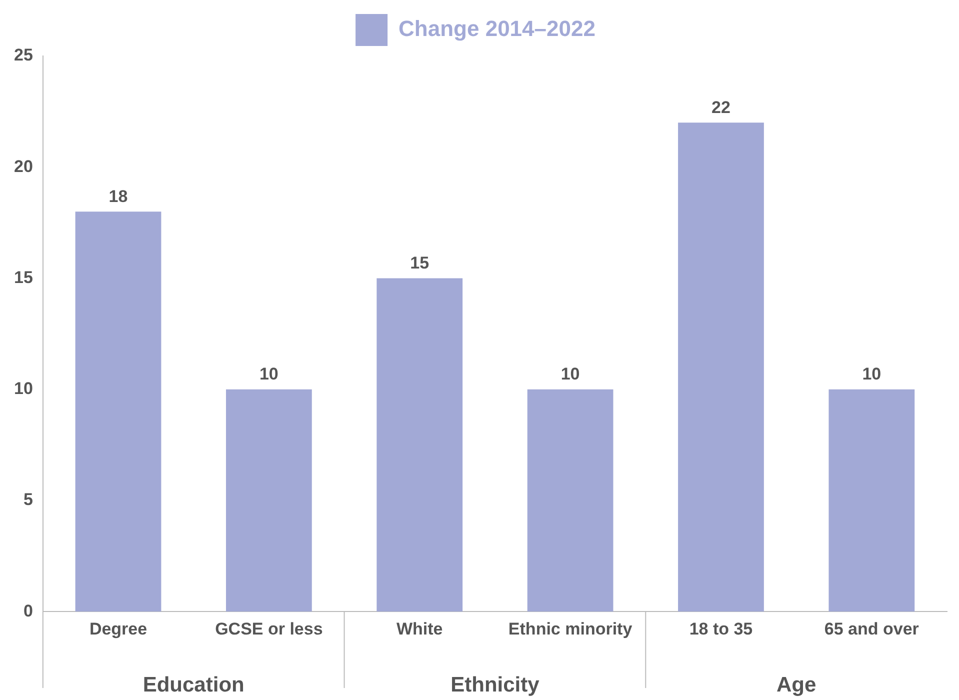 The height and width of the screenshot is (700, 959). What do you see at coordinates (269, 628) in the screenshot?
I see `x-tick-label: GCSE or less` at bounding box center [269, 628].